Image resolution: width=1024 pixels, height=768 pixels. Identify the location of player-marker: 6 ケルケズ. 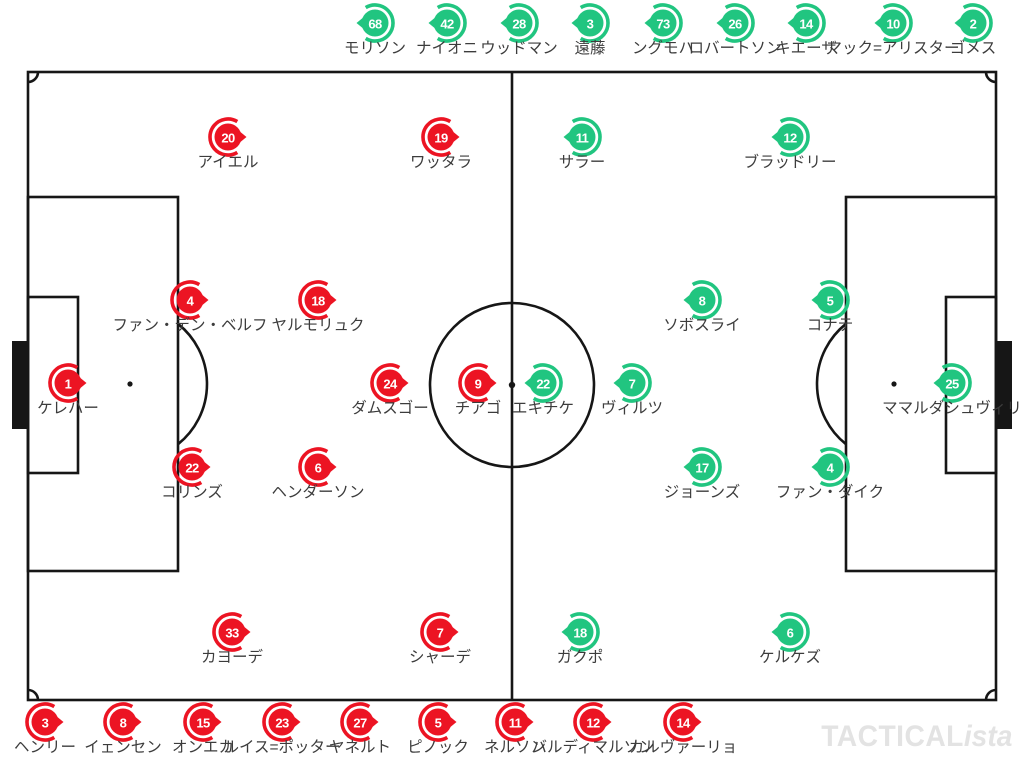
(790, 637).